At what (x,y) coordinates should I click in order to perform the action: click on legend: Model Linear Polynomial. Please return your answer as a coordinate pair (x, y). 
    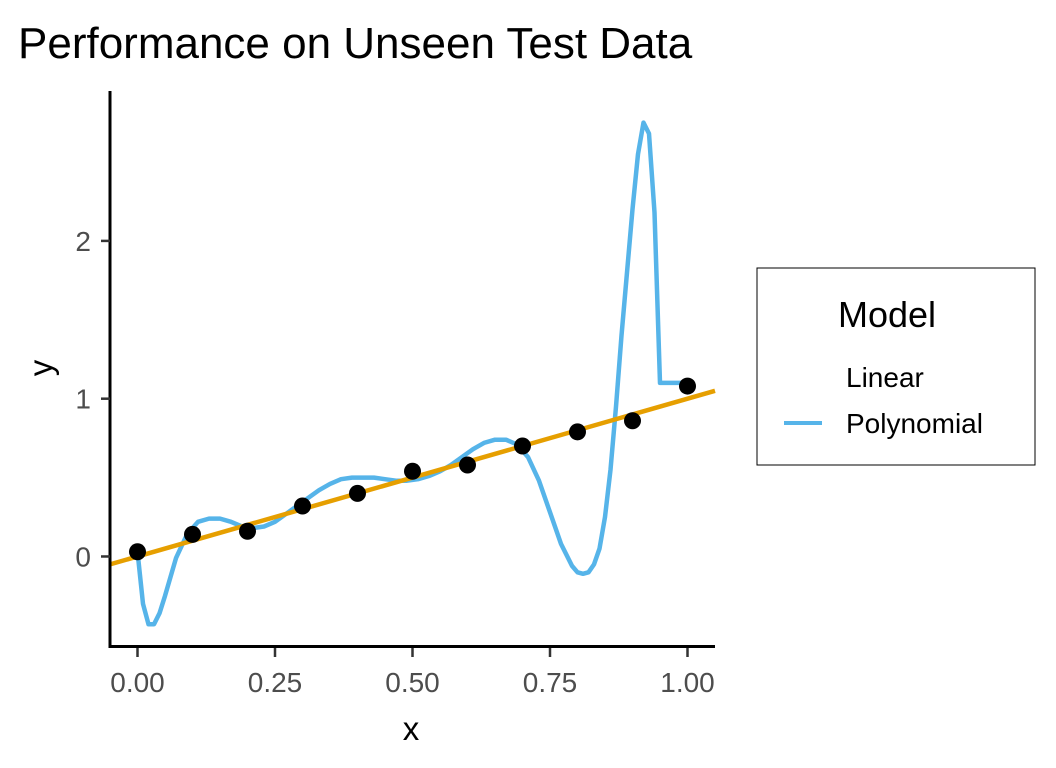
    Looking at the image, I should click on (896, 366).